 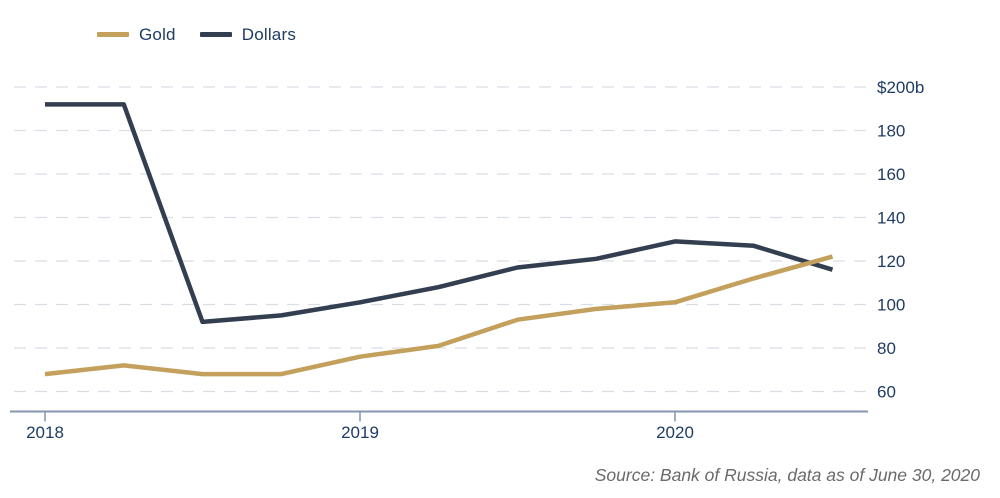 What do you see at coordinates (360, 432) in the screenshot?
I see `x-tick-label: 2019` at bounding box center [360, 432].